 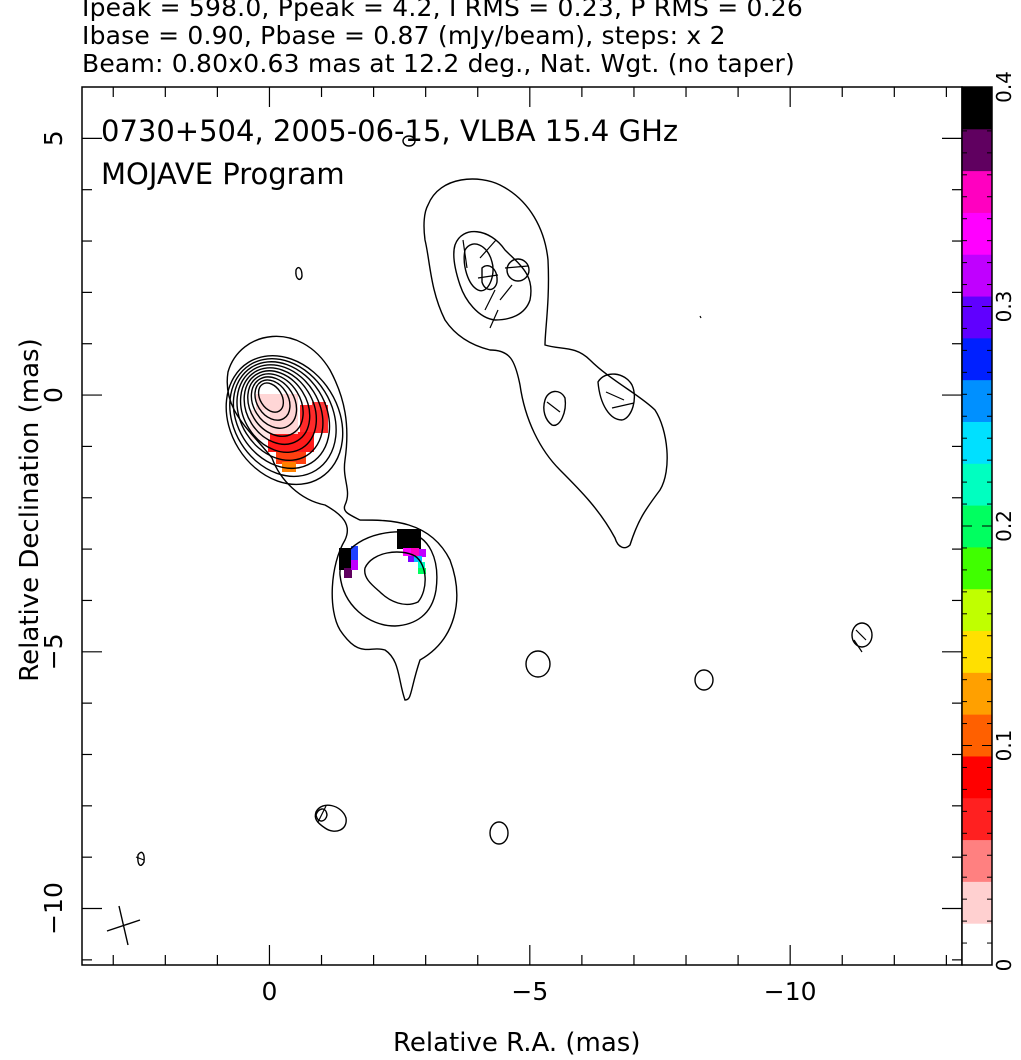 What do you see at coordinates (545, 363) in the screenshot?
I see `north-jet-envelope` at bounding box center [545, 363].